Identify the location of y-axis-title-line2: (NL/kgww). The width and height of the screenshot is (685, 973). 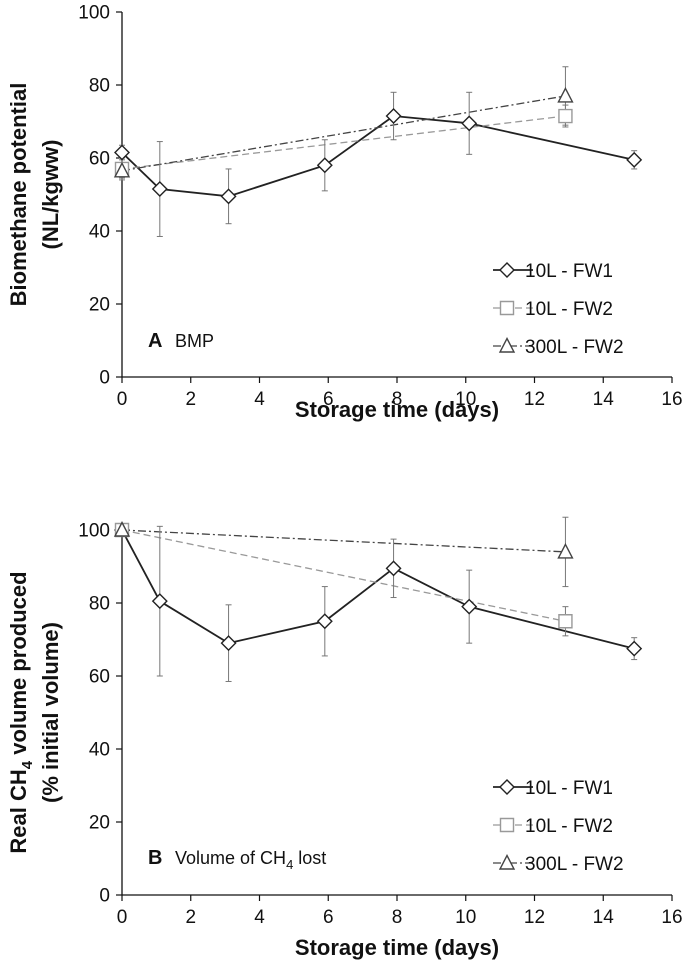
(50, 195).